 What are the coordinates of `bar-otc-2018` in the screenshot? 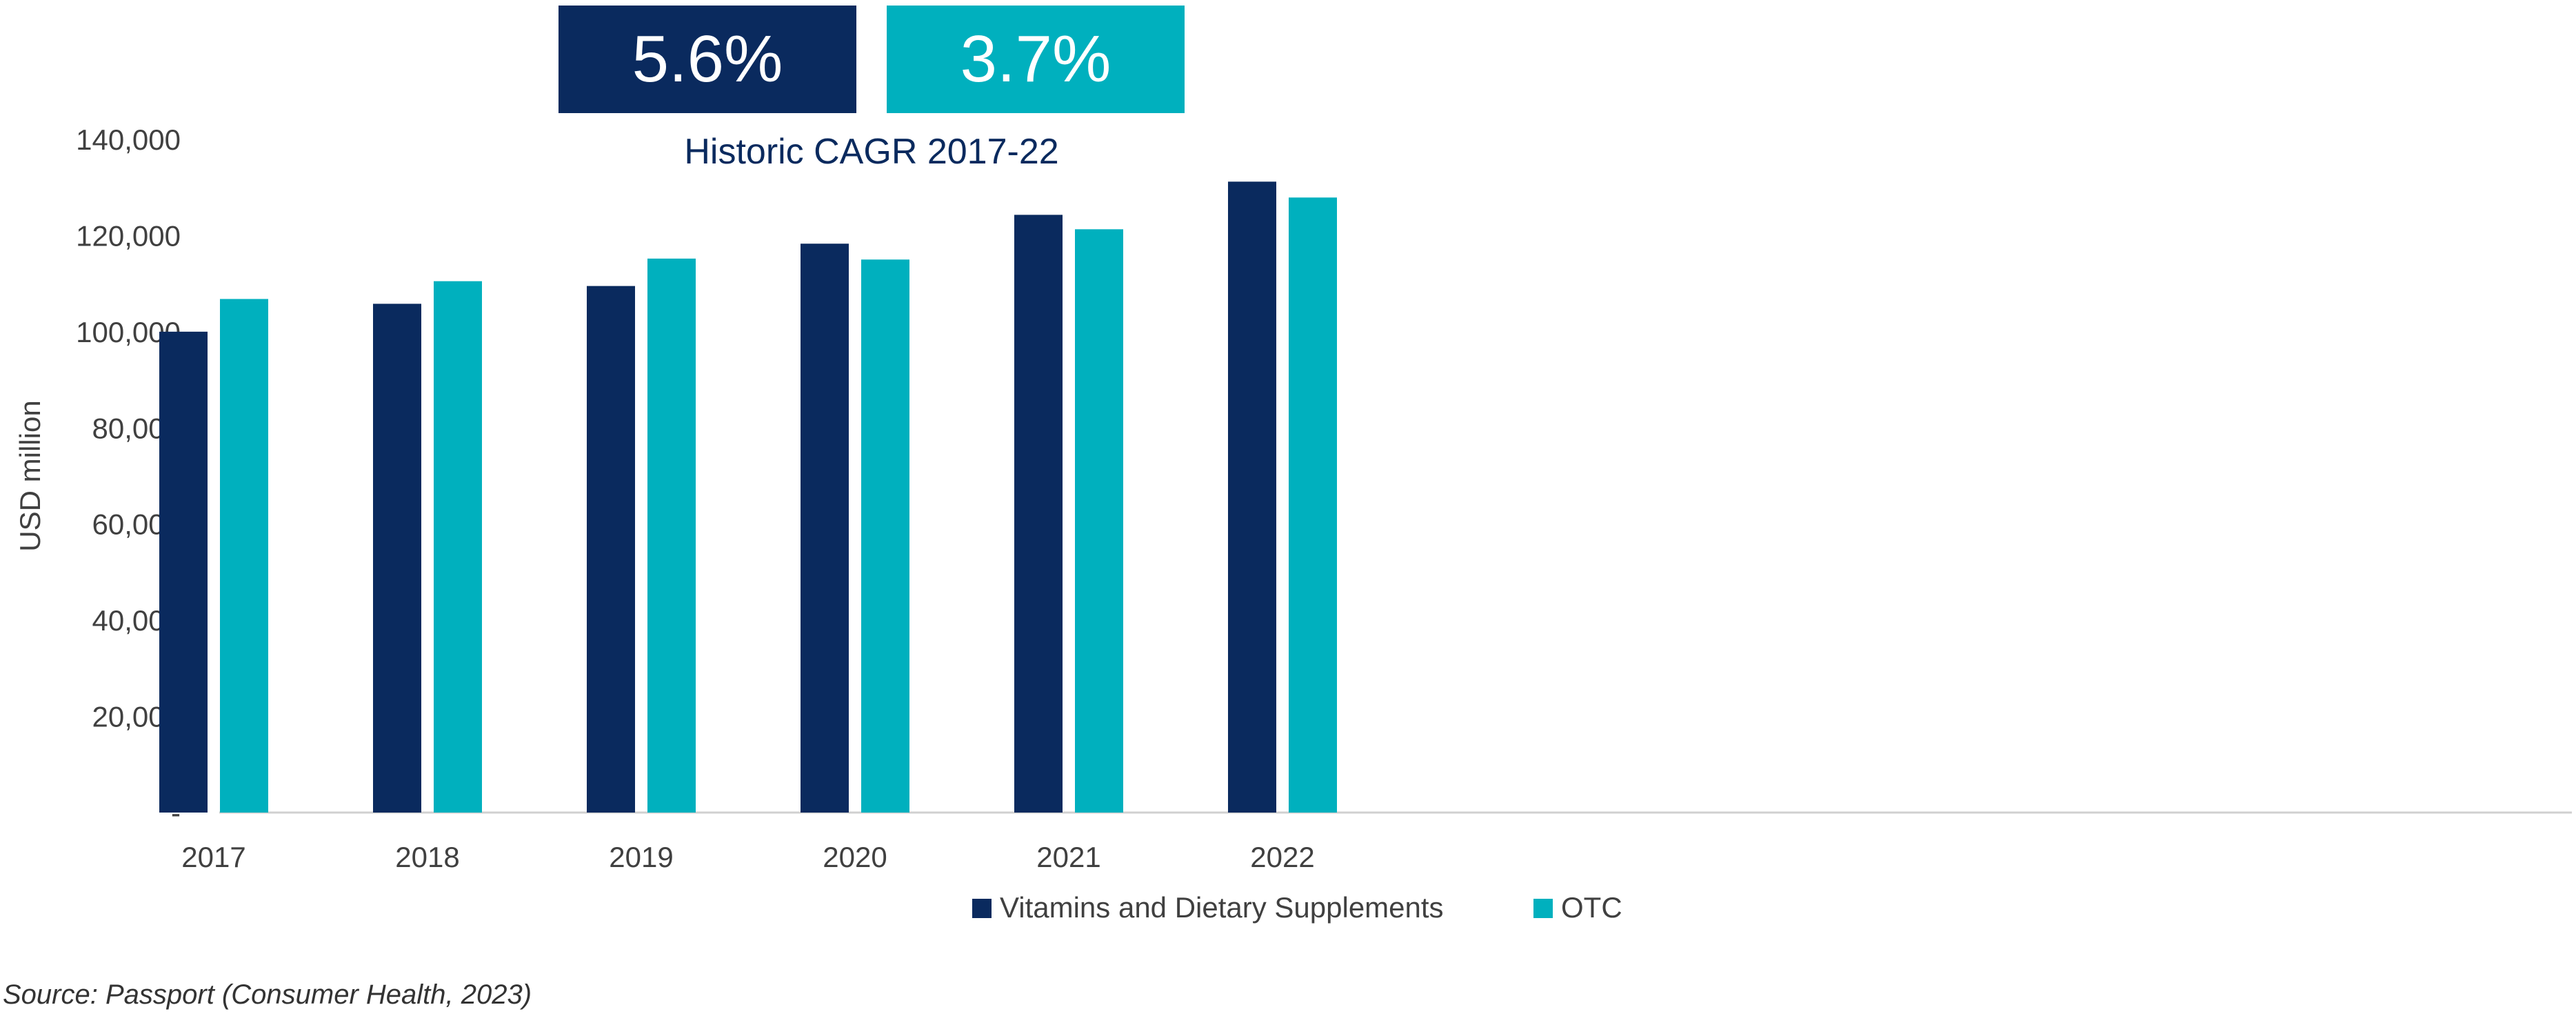 It's located at (458, 547).